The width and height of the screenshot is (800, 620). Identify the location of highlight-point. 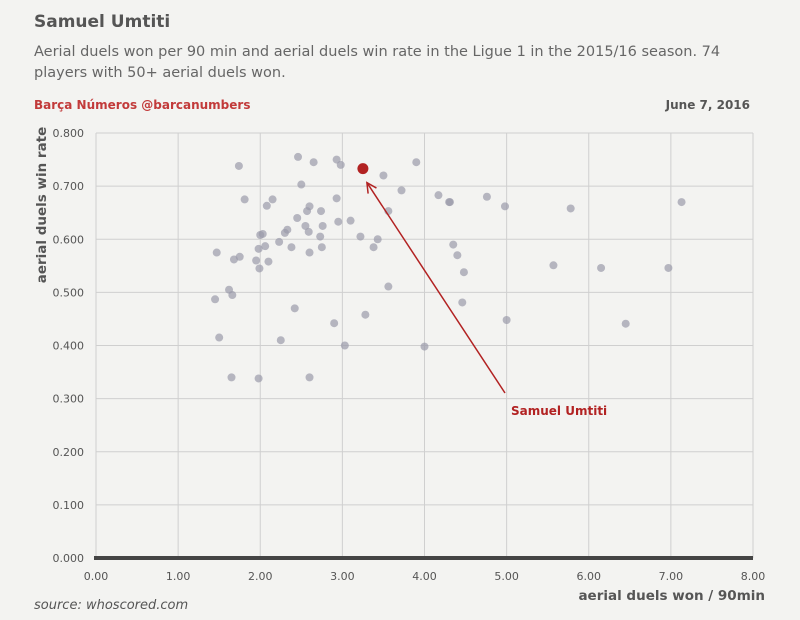
(363, 169).